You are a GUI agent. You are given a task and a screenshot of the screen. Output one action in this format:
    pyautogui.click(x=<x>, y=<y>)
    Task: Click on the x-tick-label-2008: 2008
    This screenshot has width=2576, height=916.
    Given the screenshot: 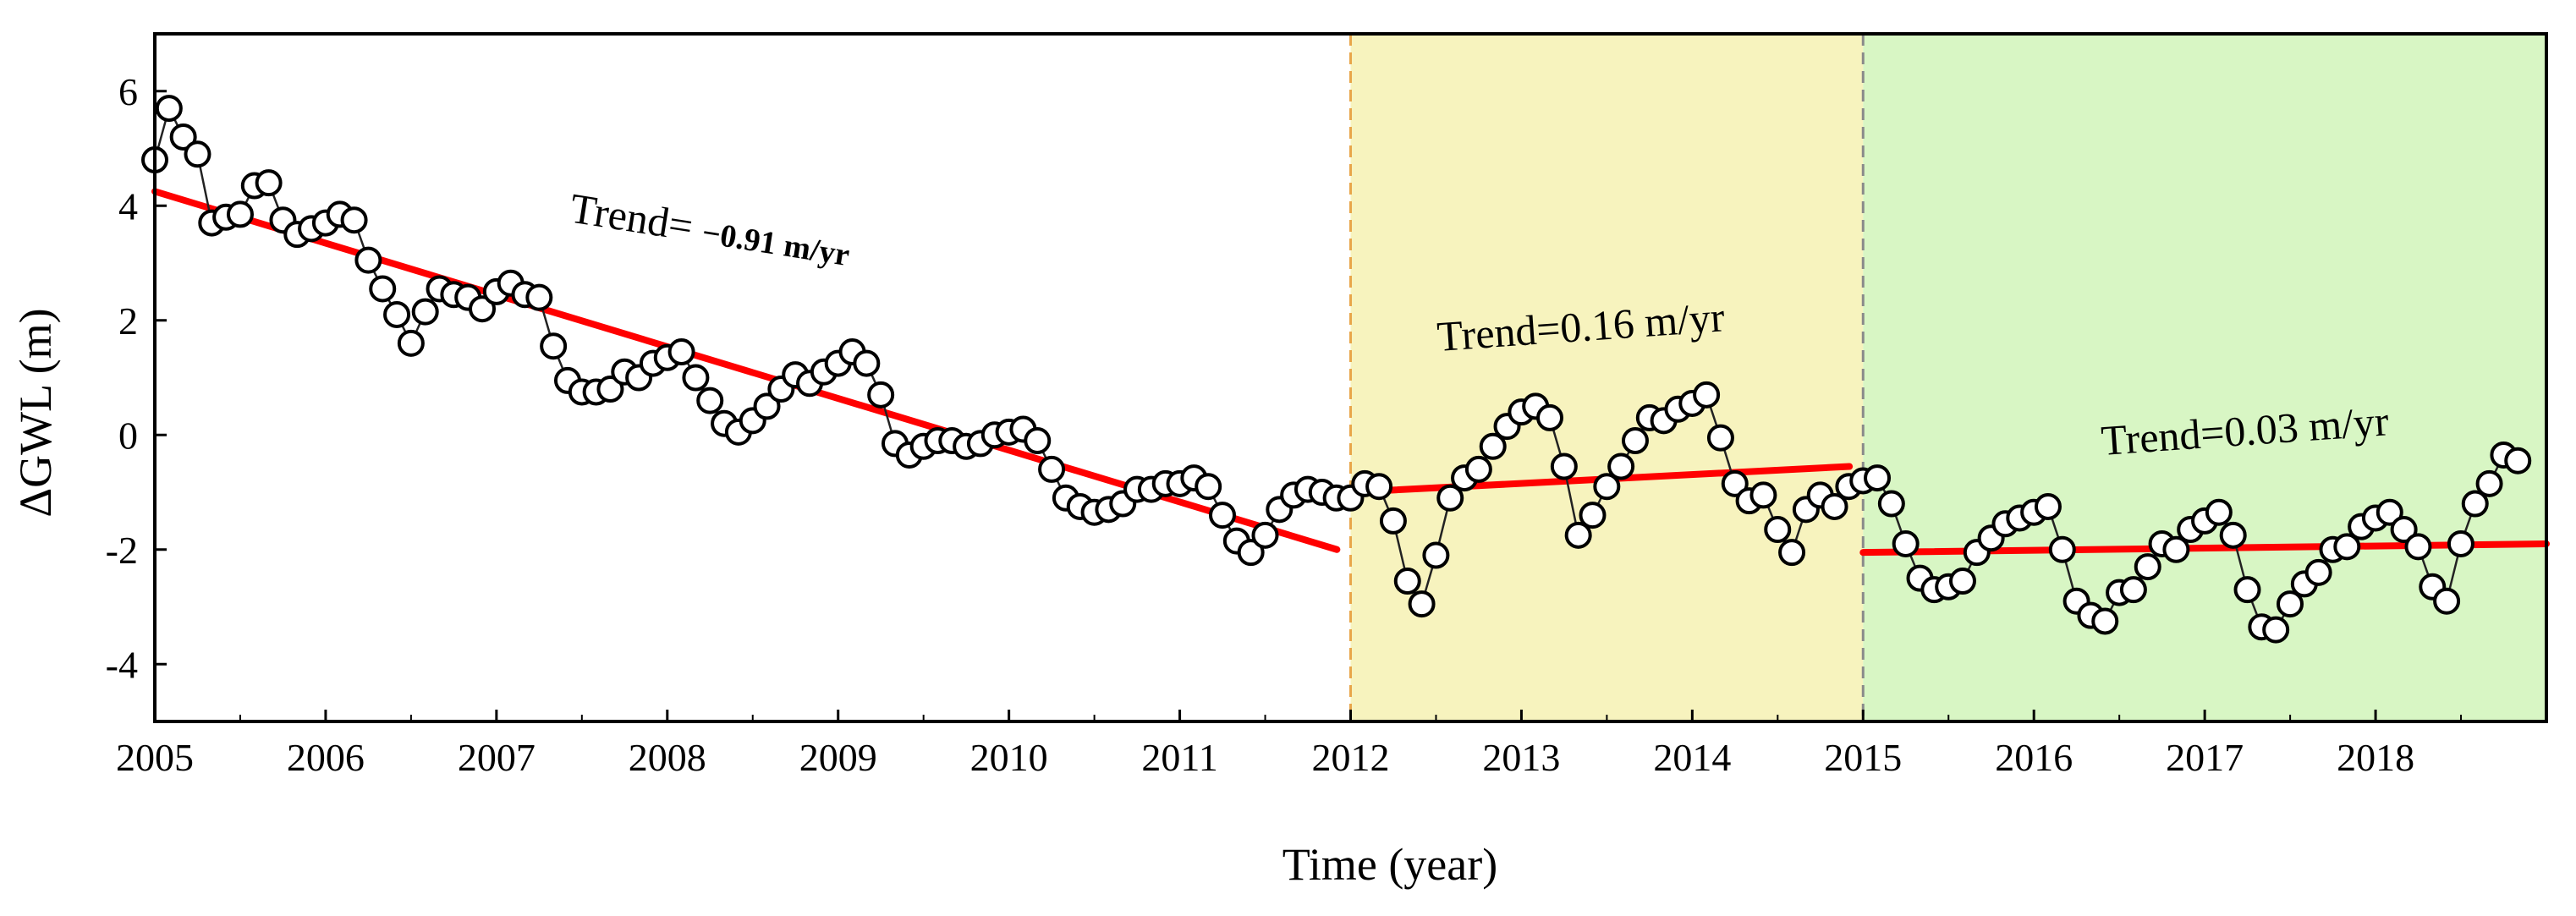 What is the action you would take?
    pyautogui.click(x=668, y=757)
    